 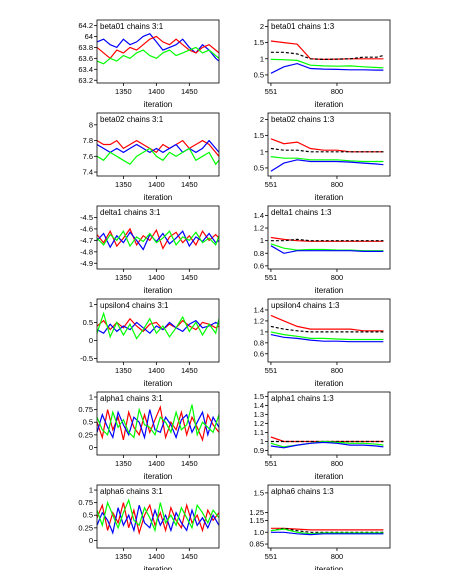 I want to click on panel-10-xtick-label: 551, so click(x=271, y=463).